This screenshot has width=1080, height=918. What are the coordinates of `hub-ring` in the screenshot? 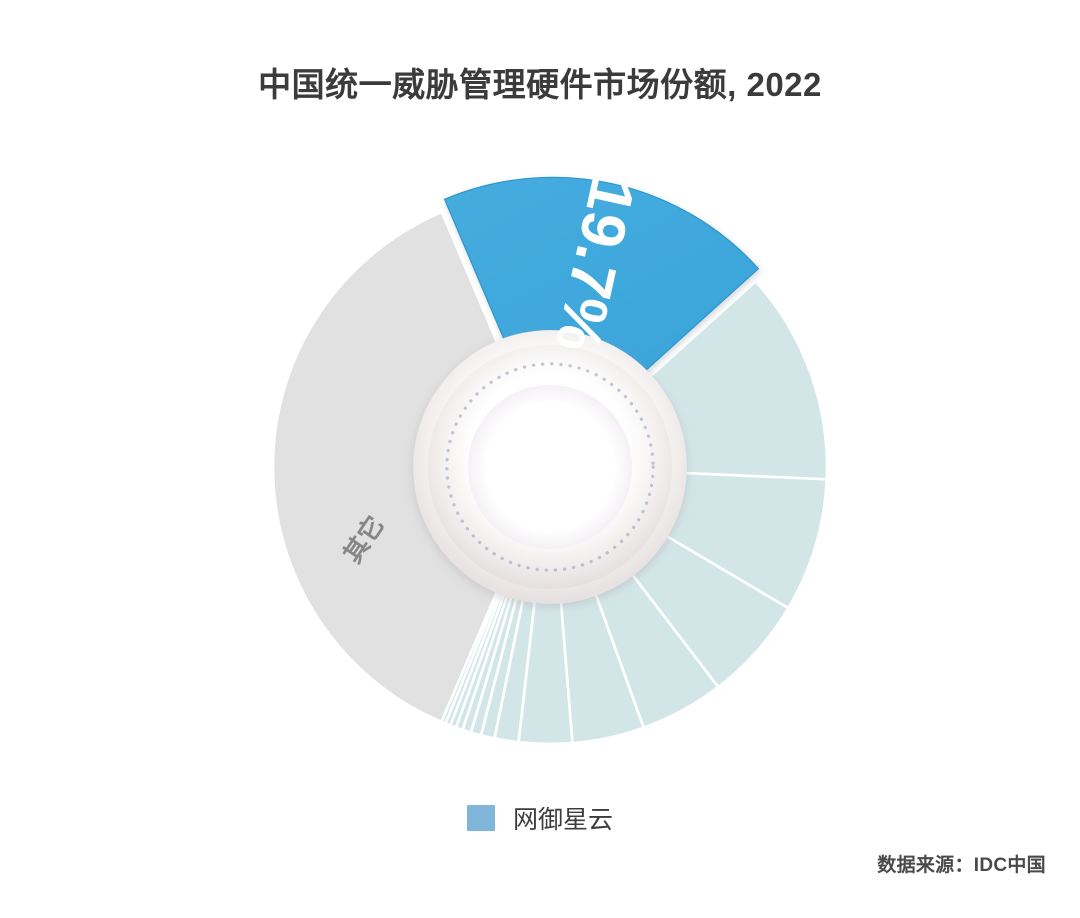 It's located at (550, 467).